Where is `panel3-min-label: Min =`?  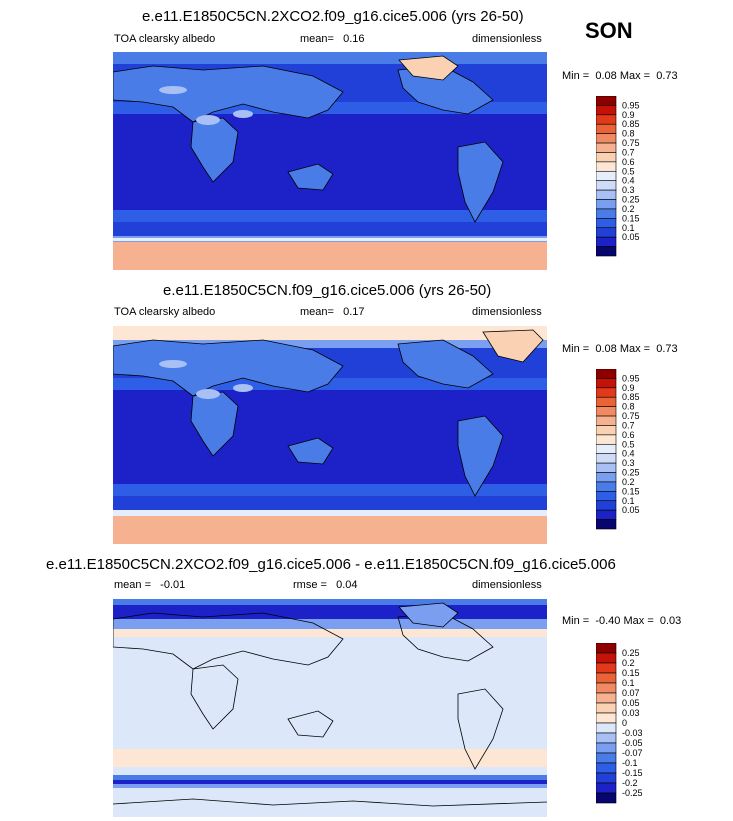 panel3-min-label: Min = is located at coordinates (576, 621).